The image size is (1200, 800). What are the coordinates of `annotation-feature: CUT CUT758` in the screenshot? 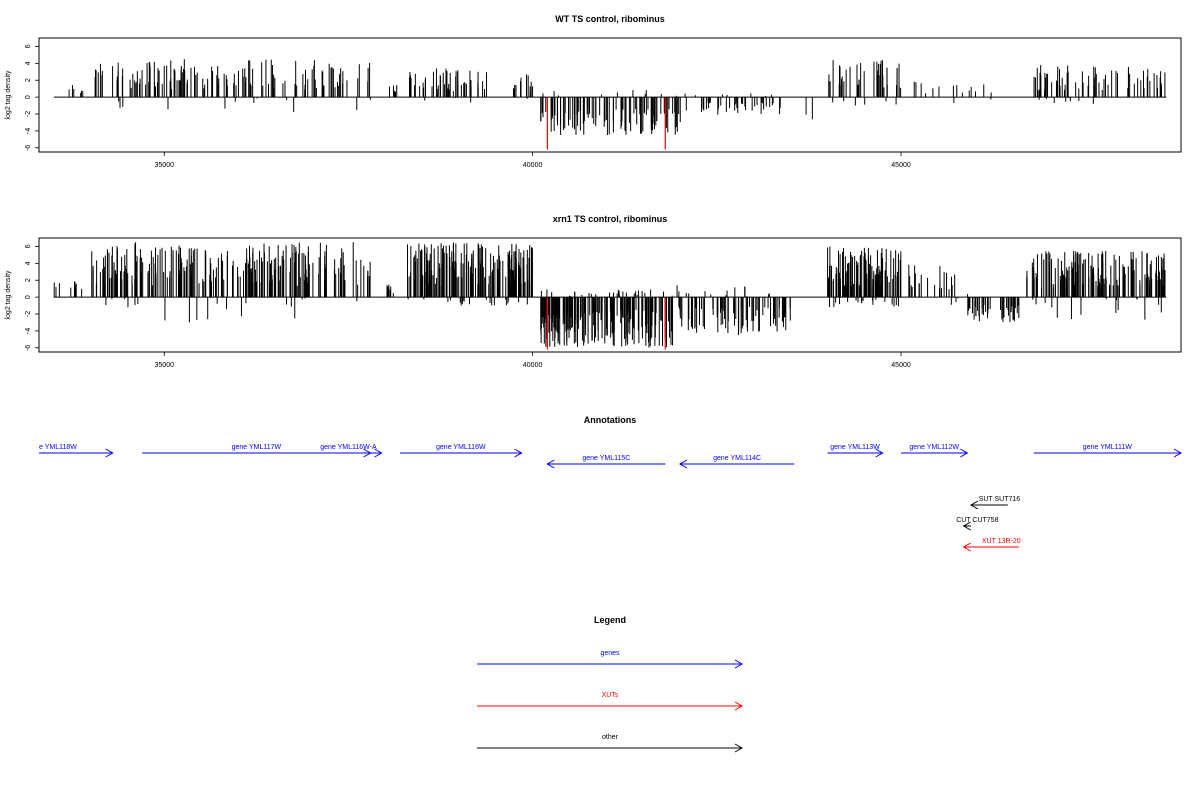 It's located at (977, 524).